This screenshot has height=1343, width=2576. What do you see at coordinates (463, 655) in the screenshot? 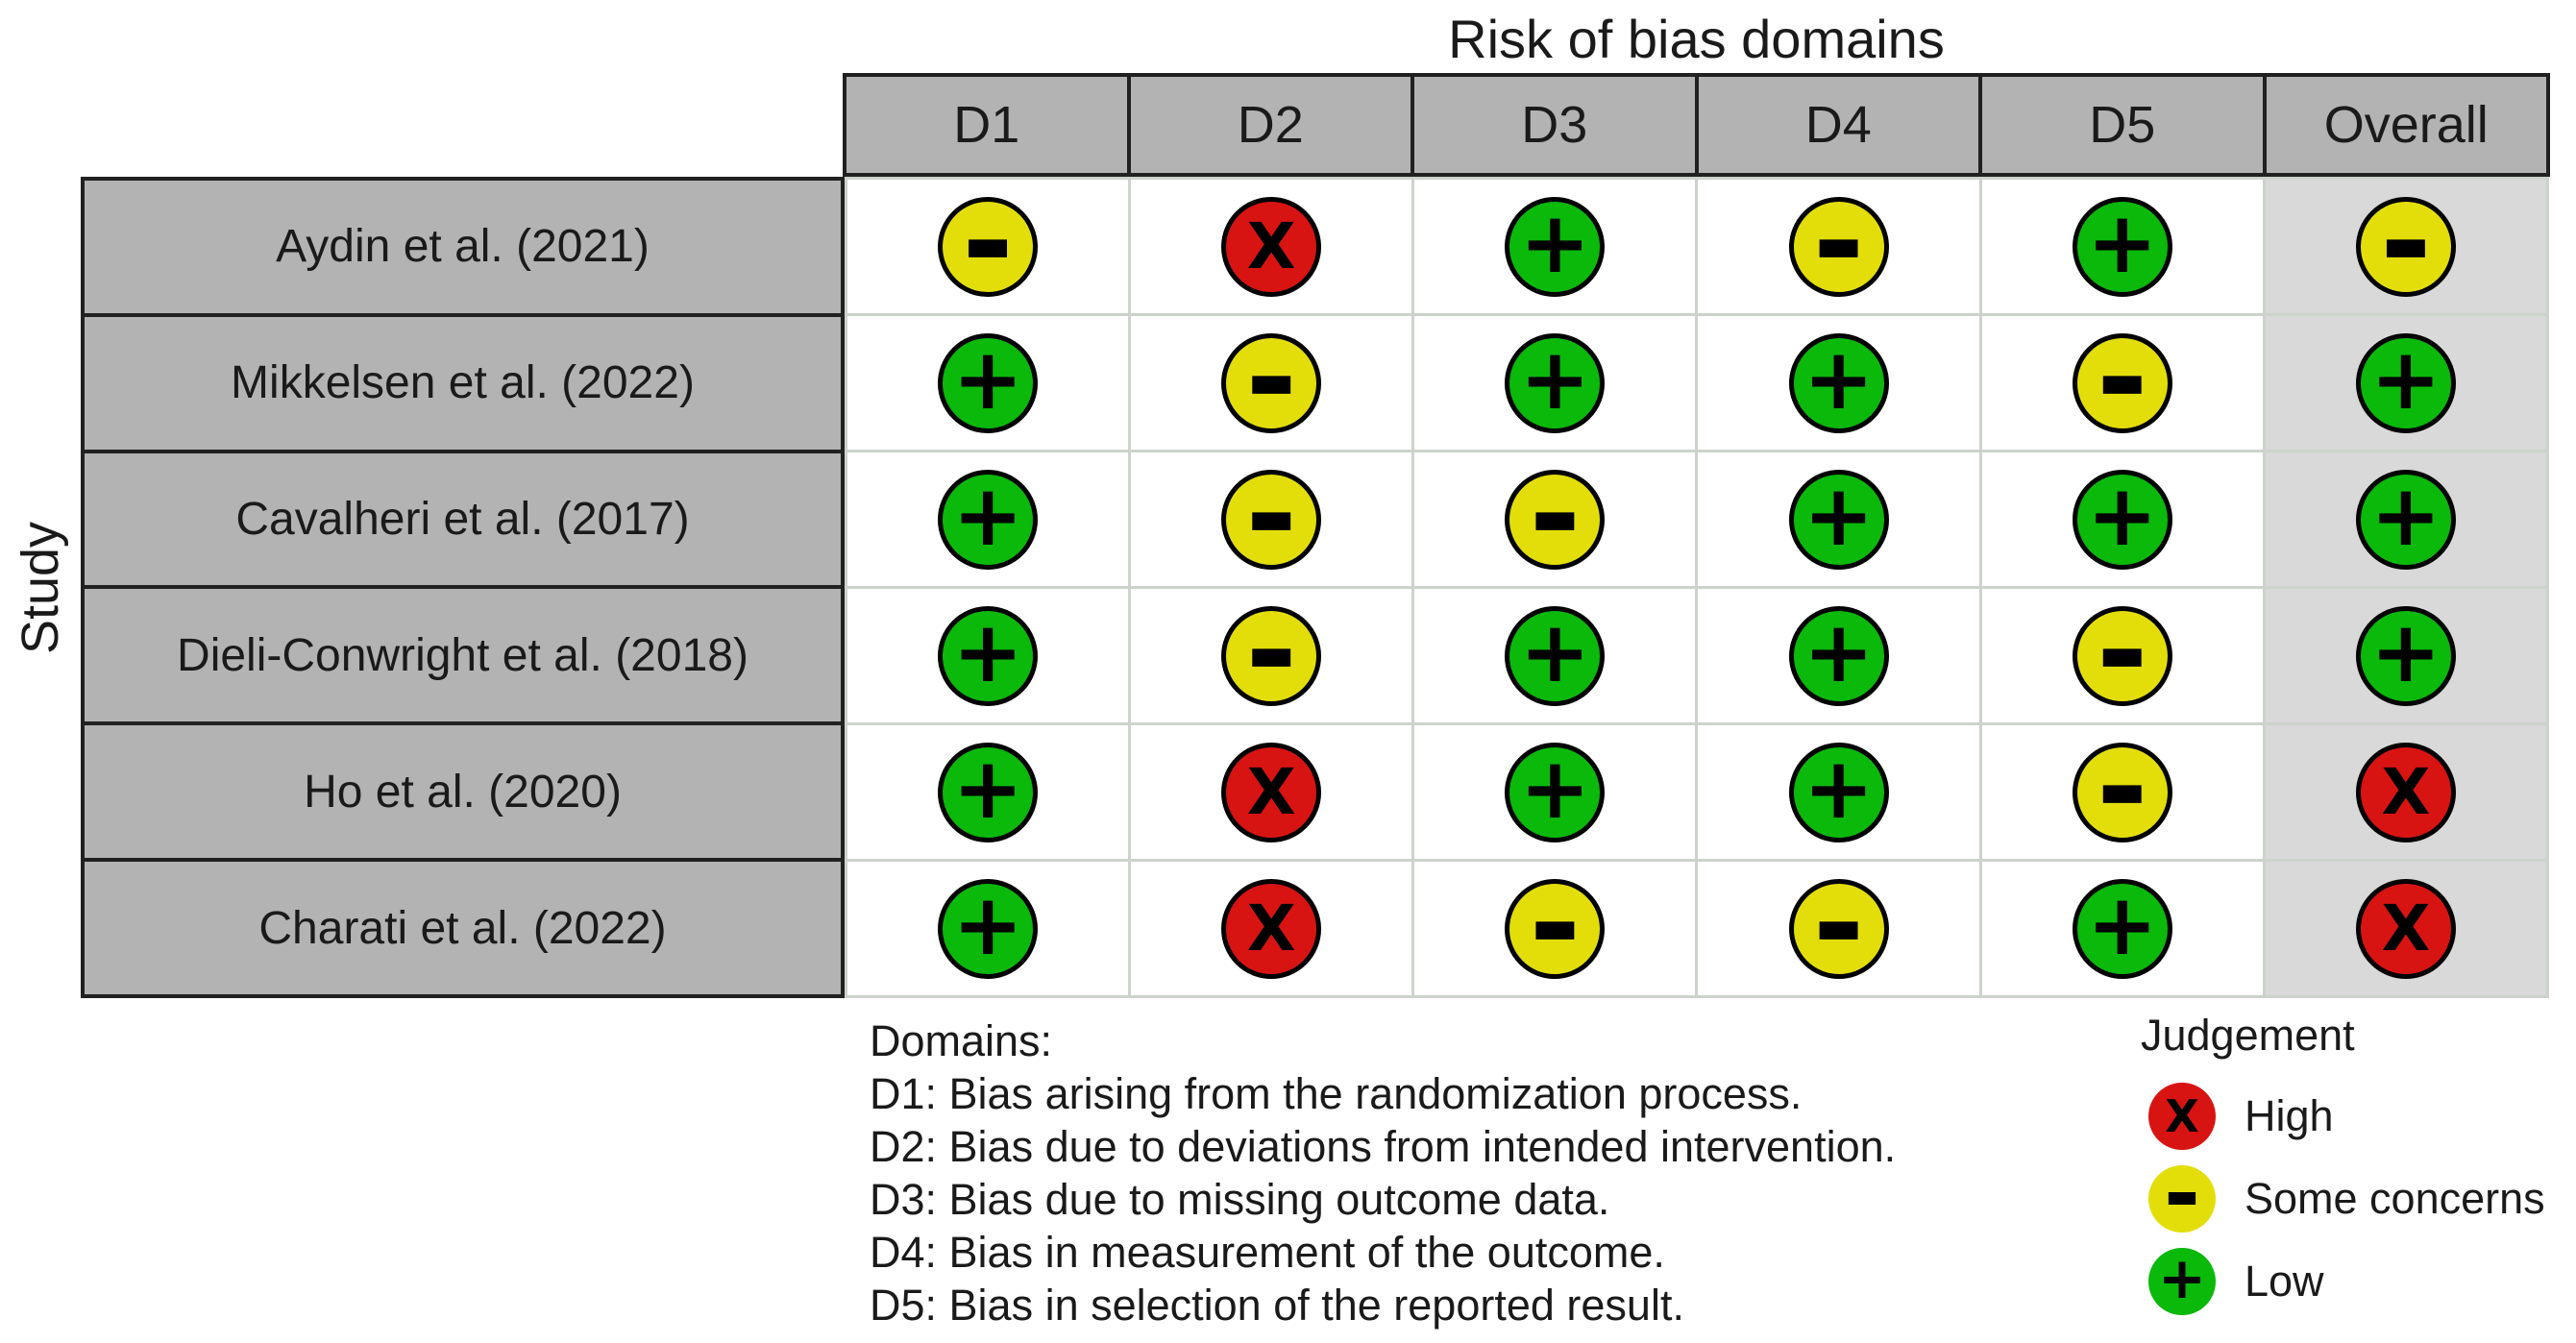
I see `study-row-label: Dieli-Conwright et al. (2018)` at bounding box center [463, 655].